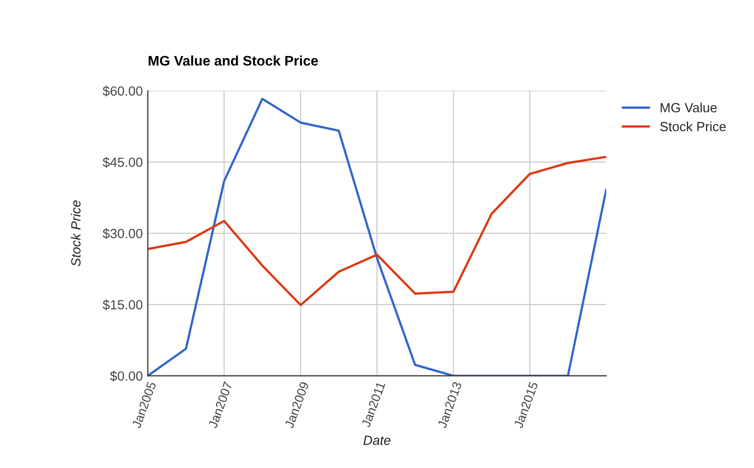 The width and height of the screenshot is (754, 468). Describe the element at coordinates (122, 162) in the screenshot. I see `y-tick-label: $45.00` at that location.